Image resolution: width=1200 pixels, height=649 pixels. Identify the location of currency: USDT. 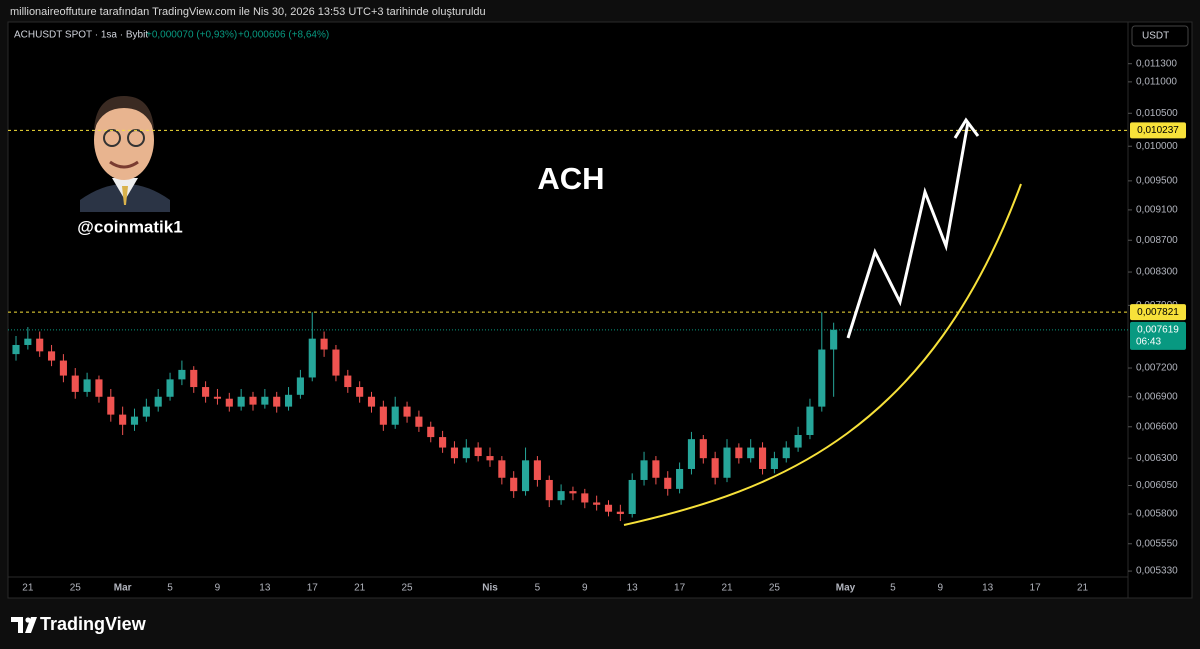
(1155, 36).